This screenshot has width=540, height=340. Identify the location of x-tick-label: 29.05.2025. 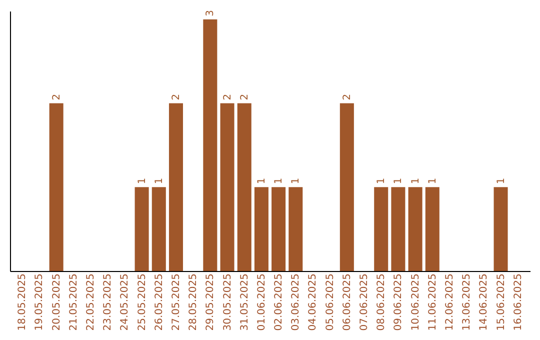
(210, 302).